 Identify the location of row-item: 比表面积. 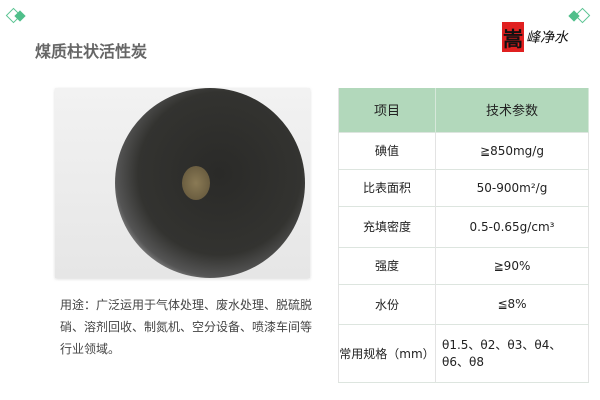
(387, 187).